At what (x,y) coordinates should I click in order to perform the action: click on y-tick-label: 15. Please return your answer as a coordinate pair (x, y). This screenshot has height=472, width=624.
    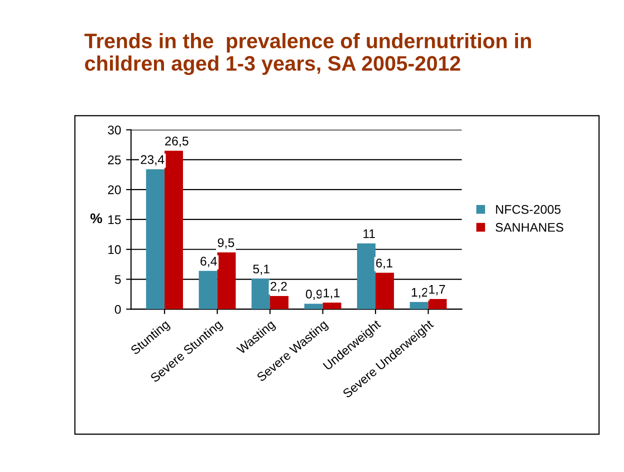
    Looking at the image, I should click on (114, 219).